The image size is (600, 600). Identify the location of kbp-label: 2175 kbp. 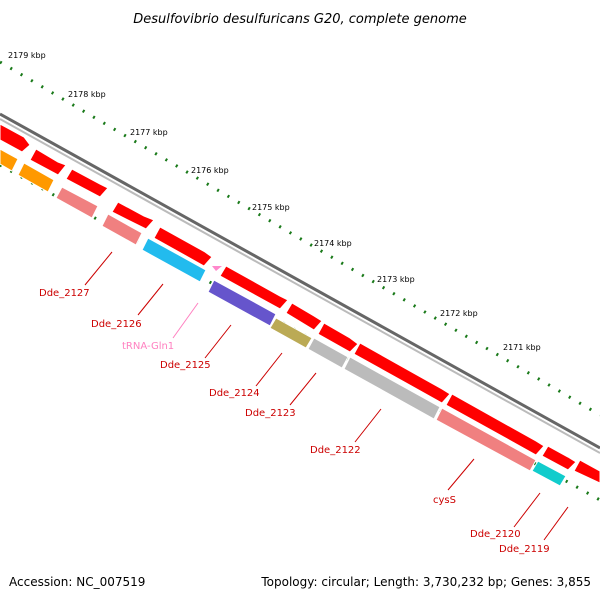
(271, 207).